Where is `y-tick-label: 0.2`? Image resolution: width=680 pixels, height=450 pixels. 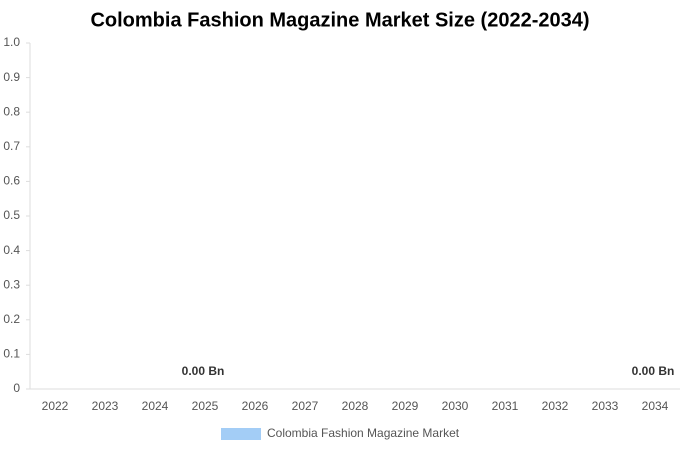
y-tick-label: 0.2 is located at coordinates (11, 319).